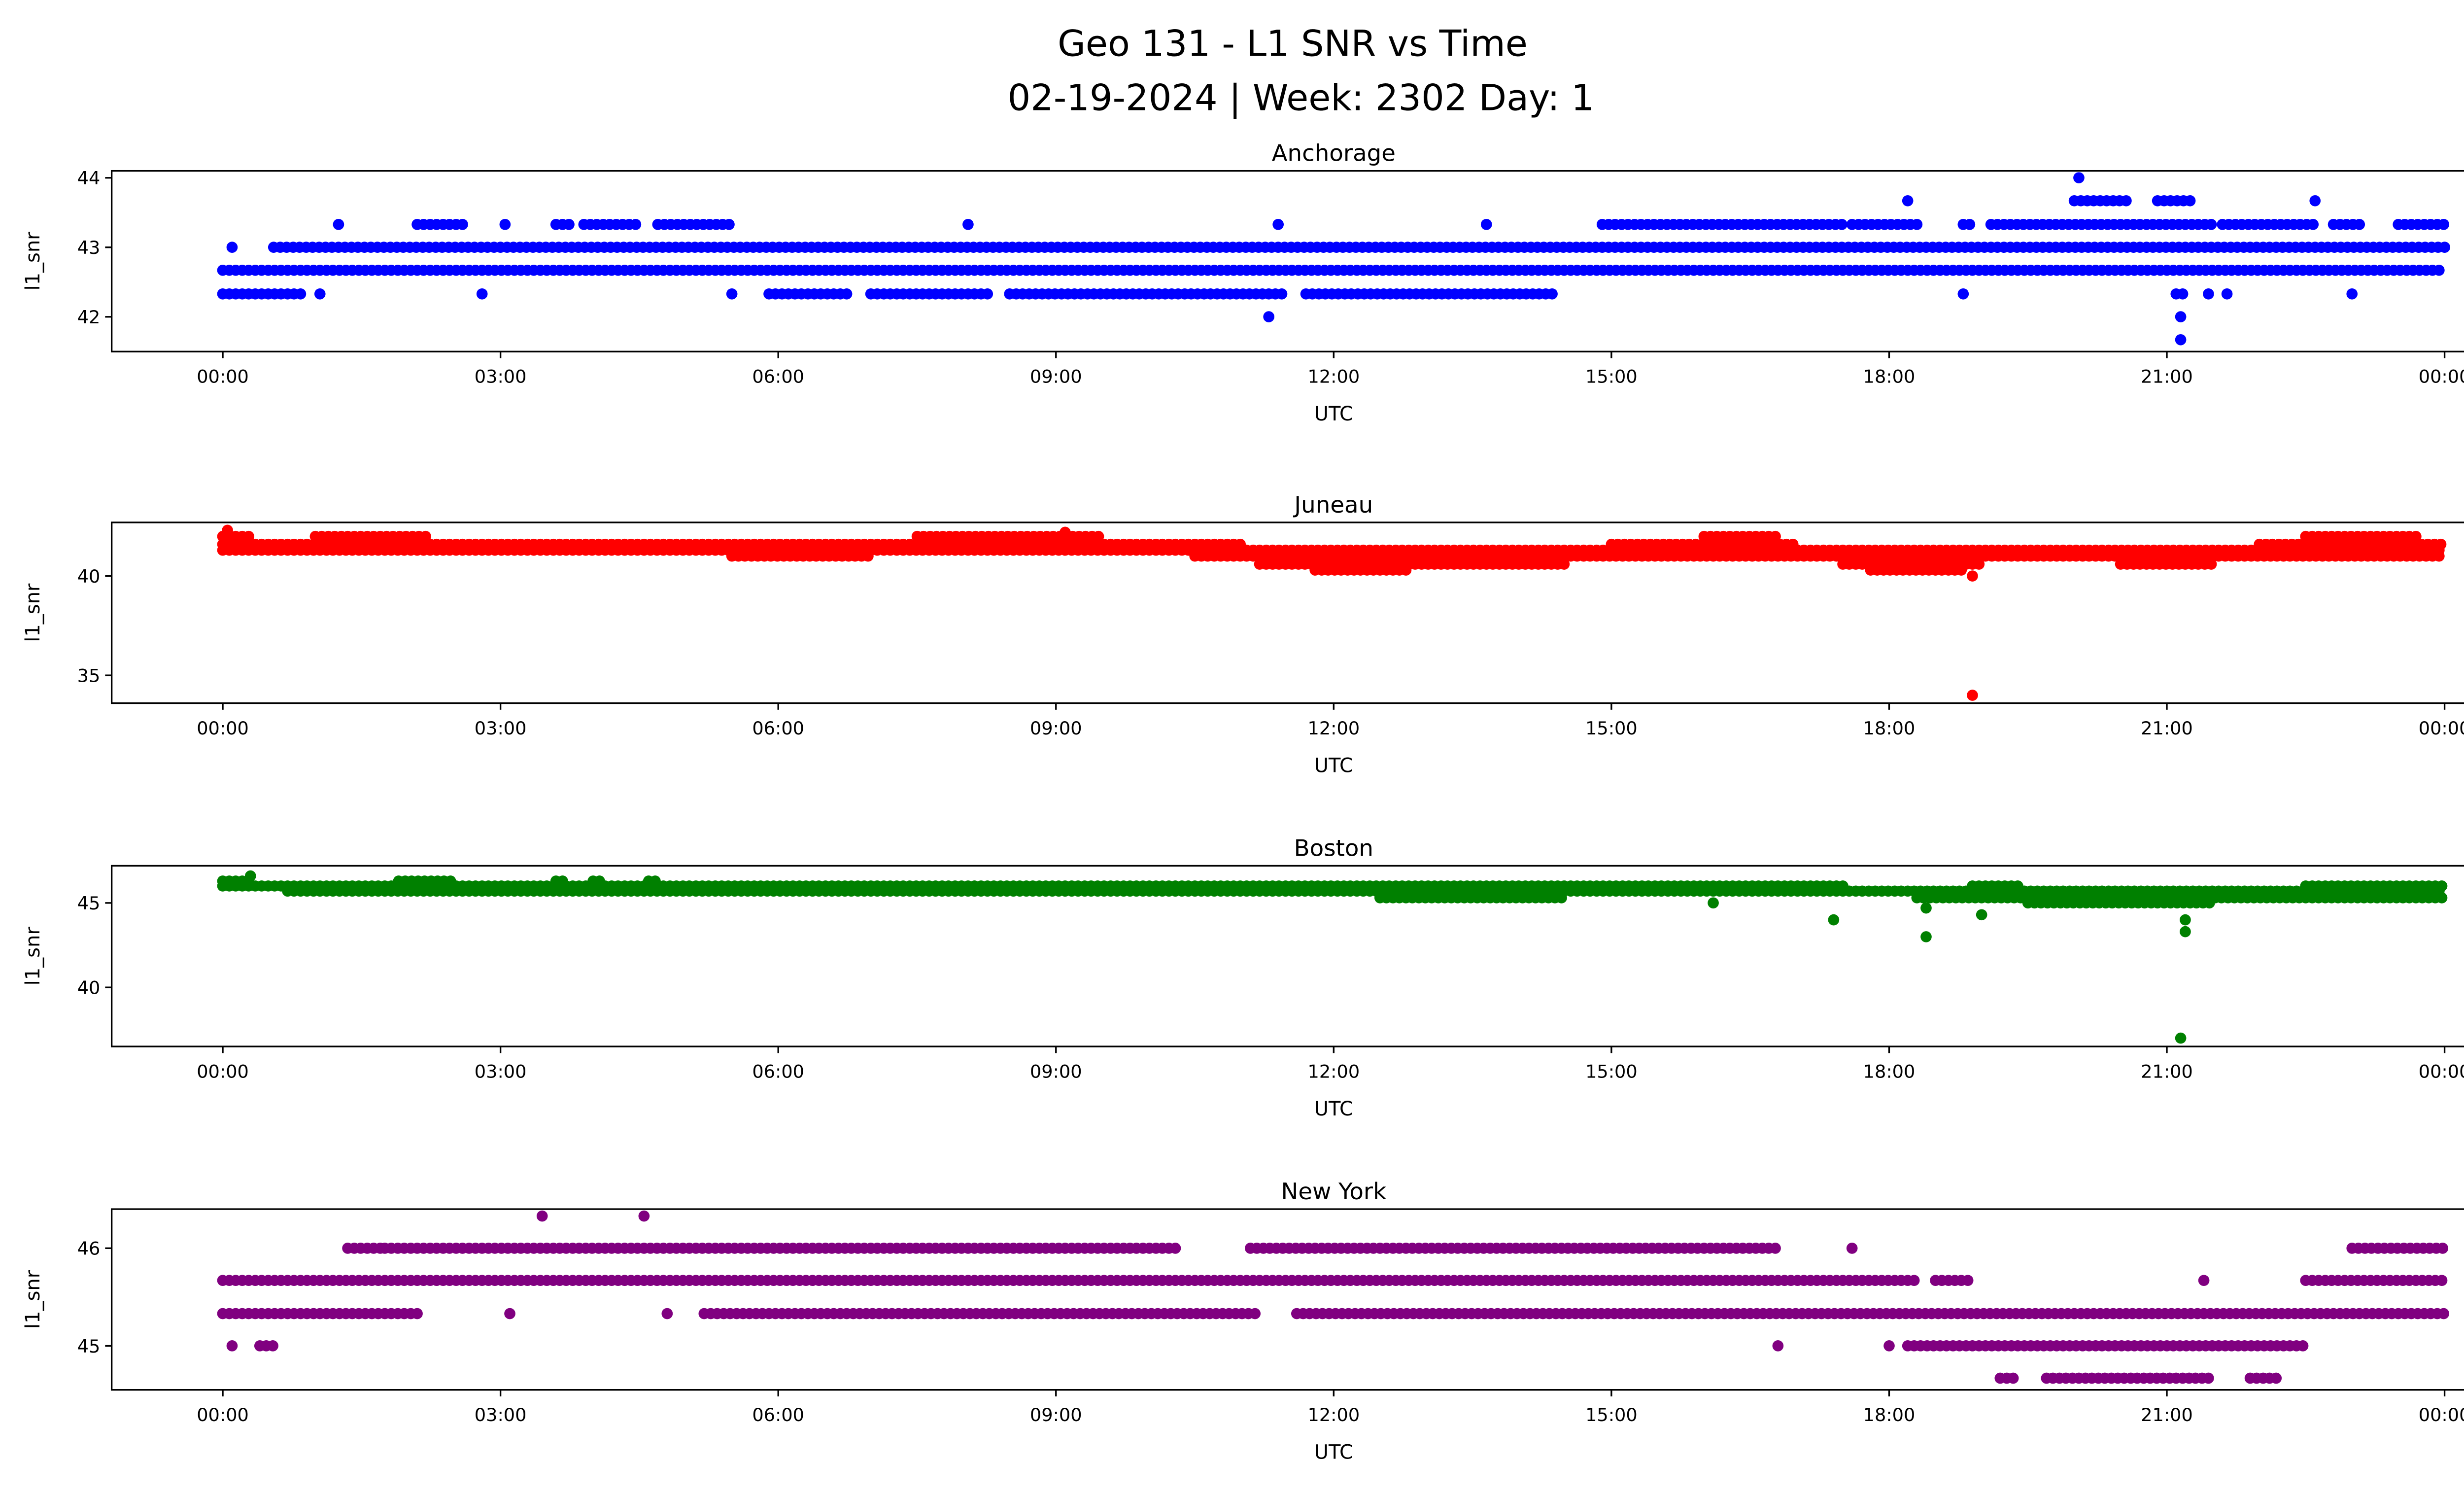 The image size is (2464, 1495). I want to click on x-tick-label: 21:00, so click(2167, 1071).